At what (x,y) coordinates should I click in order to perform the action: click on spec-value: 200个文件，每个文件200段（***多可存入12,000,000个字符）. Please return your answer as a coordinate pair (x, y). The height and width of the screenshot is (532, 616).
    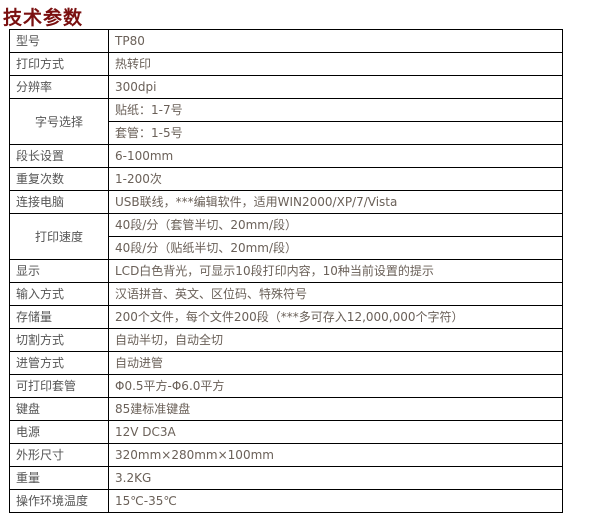
    Looking at the image, I should click on (335, 317).